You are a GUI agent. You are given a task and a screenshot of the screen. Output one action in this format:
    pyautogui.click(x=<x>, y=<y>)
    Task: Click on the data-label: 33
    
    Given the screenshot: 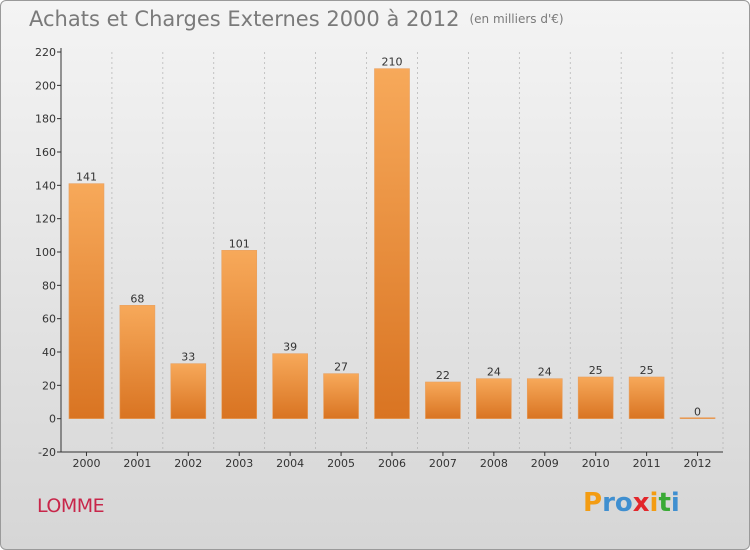 What is the action you would take?
    pyautogui.click(x=188, y=357)
    